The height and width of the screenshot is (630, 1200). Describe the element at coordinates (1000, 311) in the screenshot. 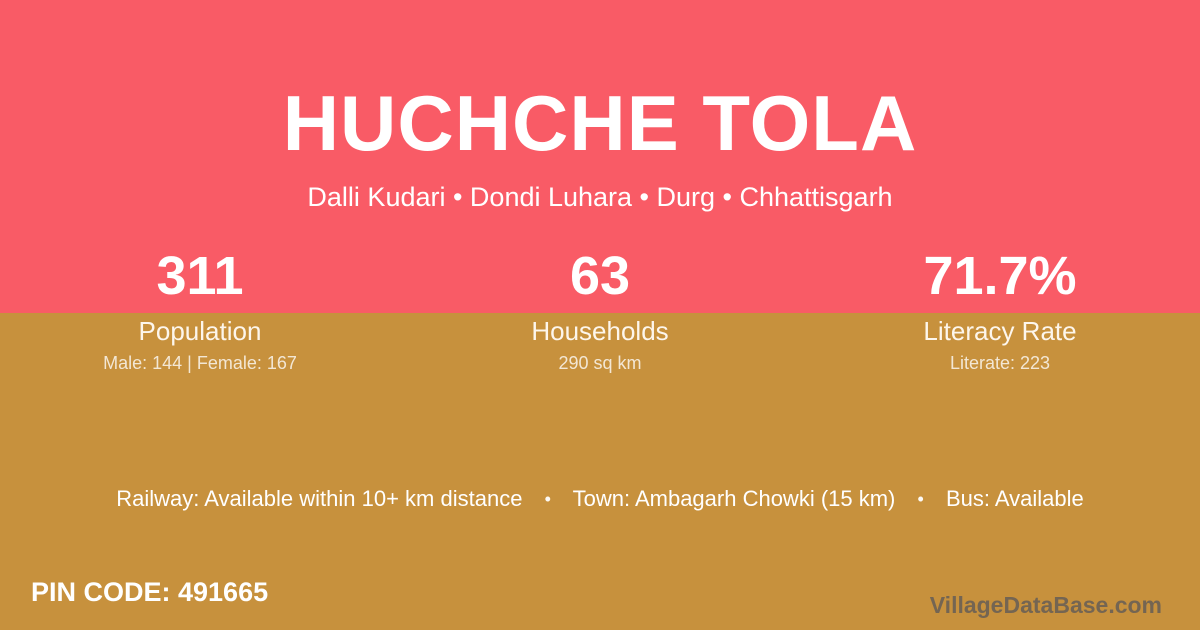

I see `stat-literacy: 71.7% Literacy Rate Literate: 223` at that location.